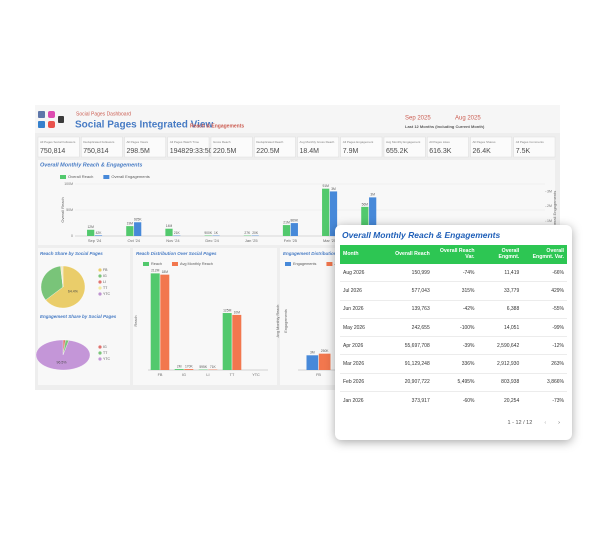  Describe the element at coordinates (173, 240) in the screenshot. I see `x-tick-label: Nov '24` at that location.